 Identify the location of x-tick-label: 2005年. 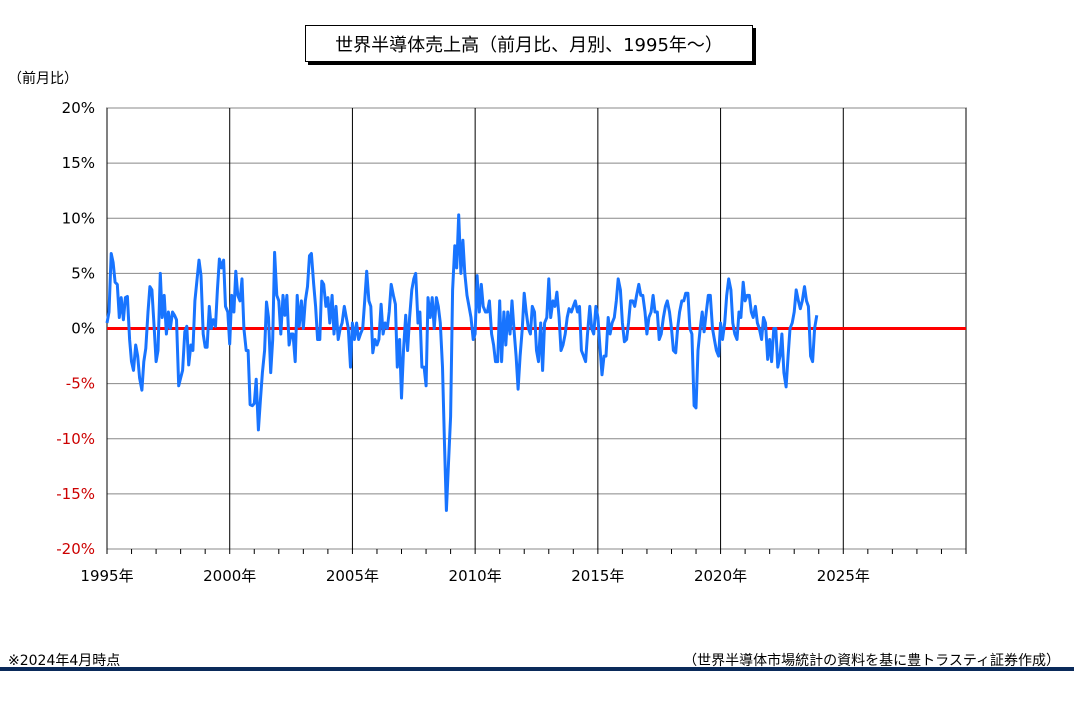
(352, 576).